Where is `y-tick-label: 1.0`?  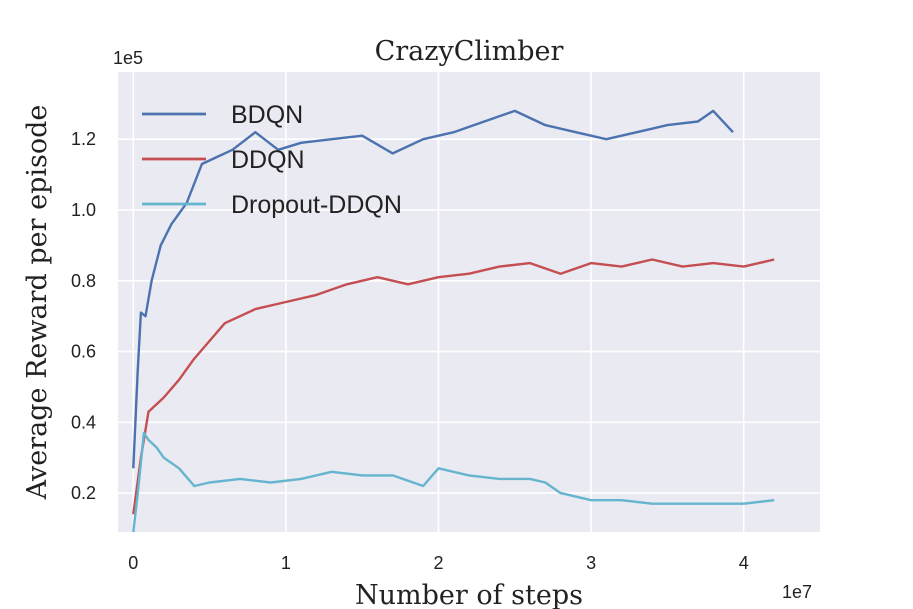
y-tick-label: 1.0 is located at coordinates (83, 210).